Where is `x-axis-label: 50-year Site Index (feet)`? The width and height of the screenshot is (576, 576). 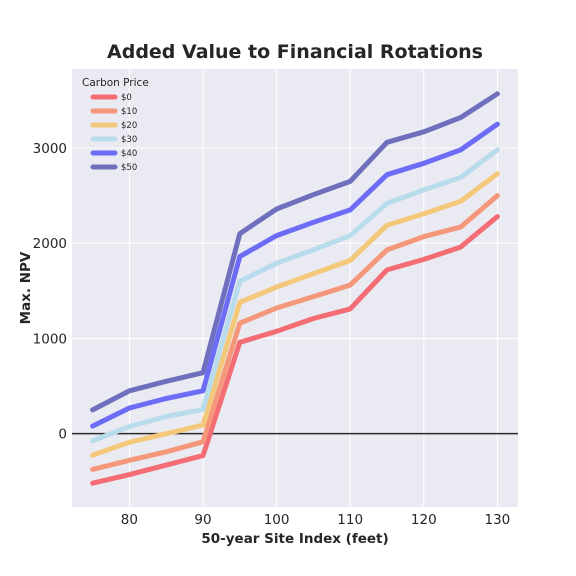
x-axis-label: 50-year Site Index (feet) is located at coordinates (294, 539).